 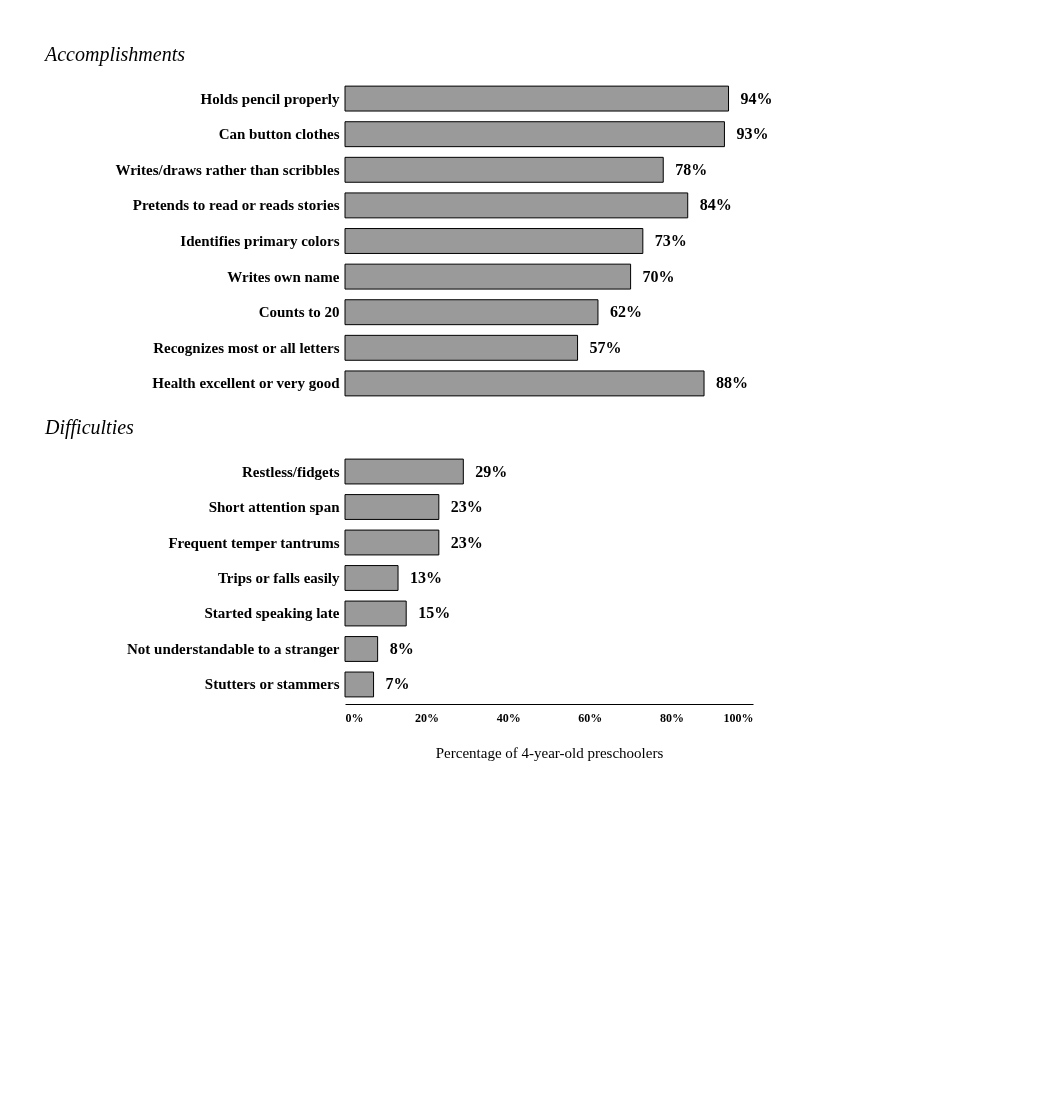 I want to click on y-tick-label: Writes own name, so click(x=283, y=276).